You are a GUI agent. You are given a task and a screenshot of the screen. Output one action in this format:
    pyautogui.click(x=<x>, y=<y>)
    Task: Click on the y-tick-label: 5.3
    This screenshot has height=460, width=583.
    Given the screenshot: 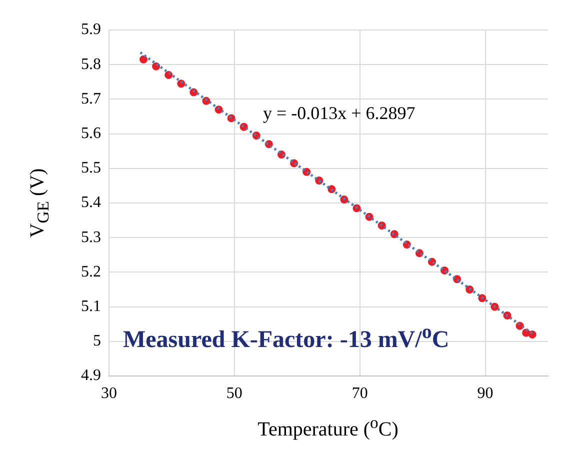 What is the action you would take?
    pyautogui.click(x=91, y=237)
    